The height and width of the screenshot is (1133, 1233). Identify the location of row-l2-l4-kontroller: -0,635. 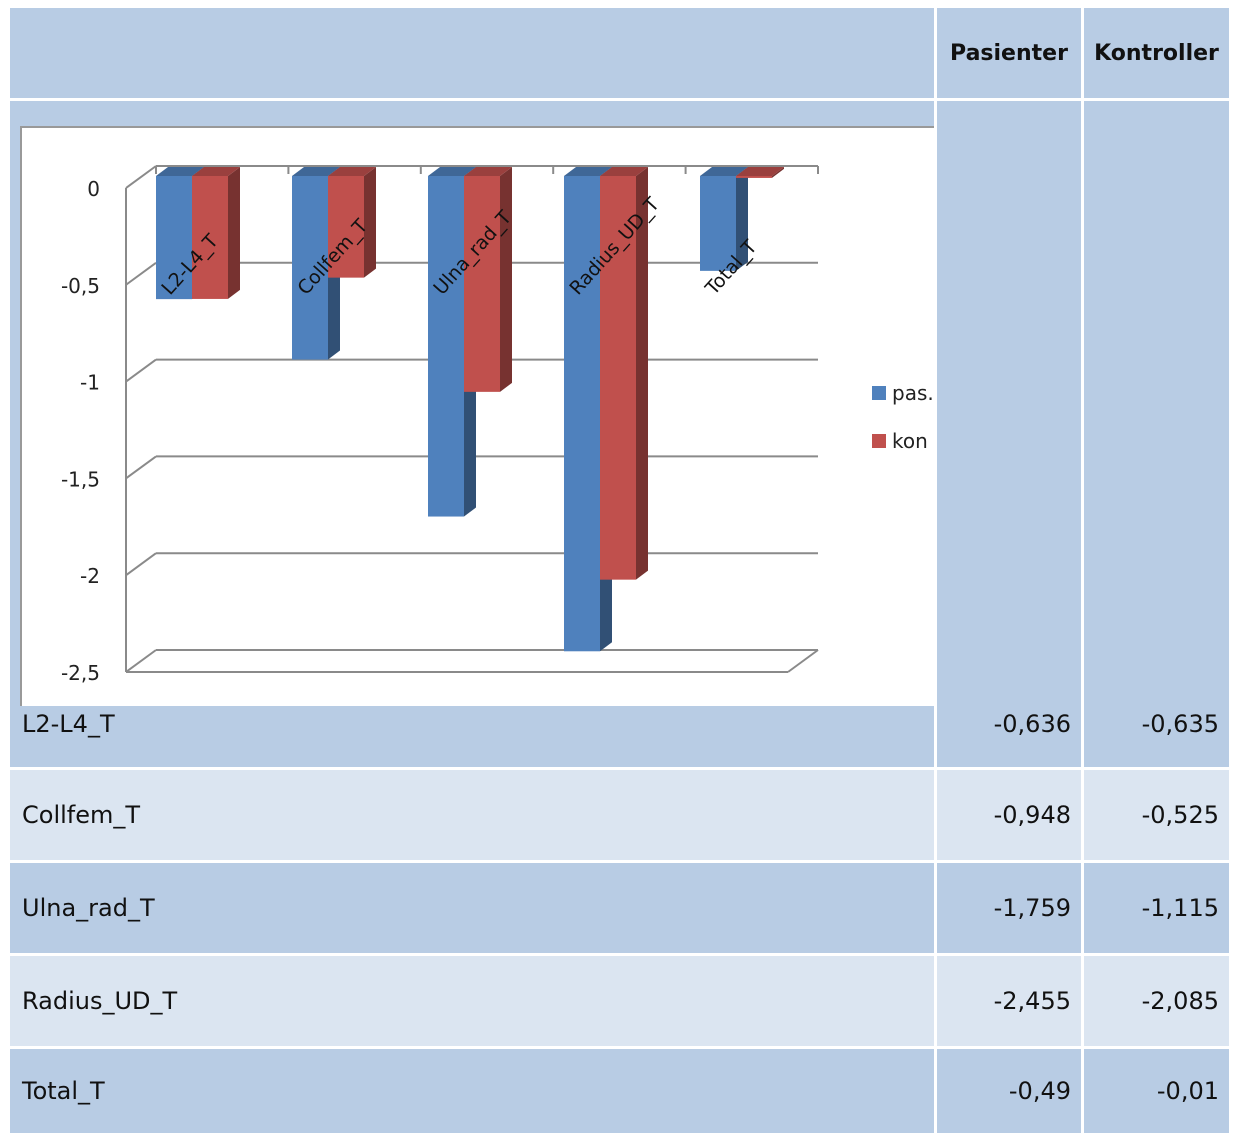
(1156, 723).